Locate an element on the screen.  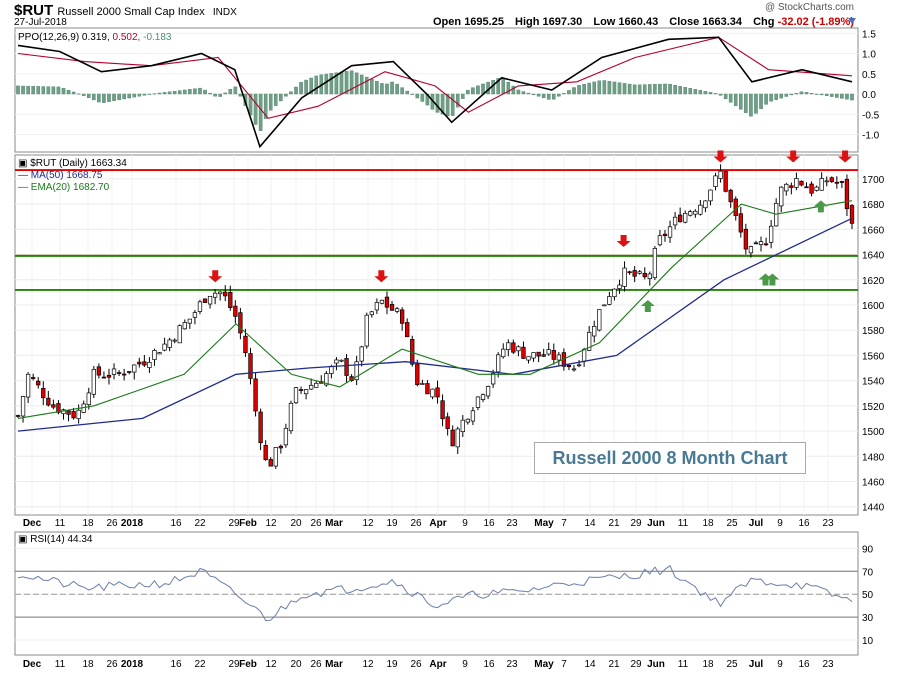
x-axis-label: 19 is located at coordinates (392, 664).